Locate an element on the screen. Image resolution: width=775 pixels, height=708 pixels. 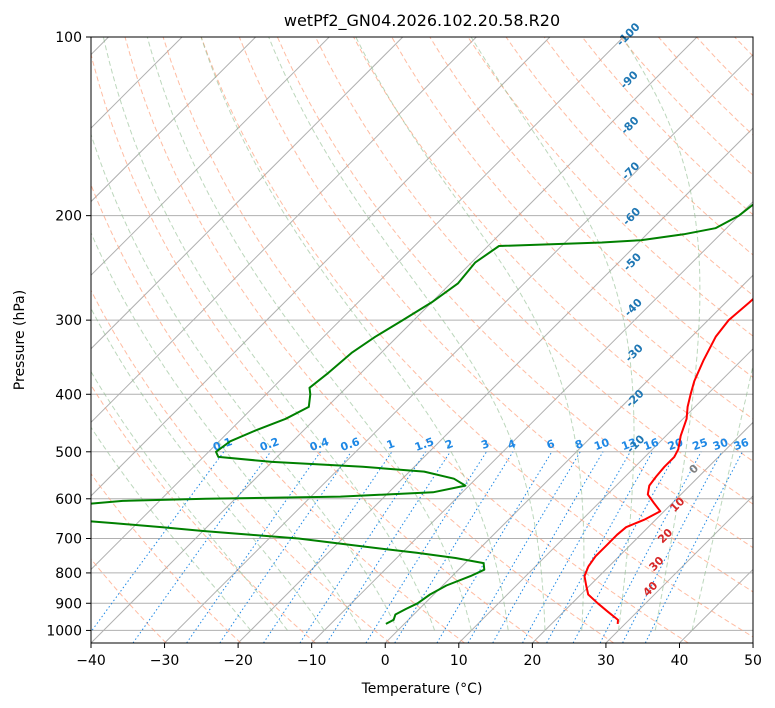
dry-adiabat-label: -40 is located at coordinates (633, 307).